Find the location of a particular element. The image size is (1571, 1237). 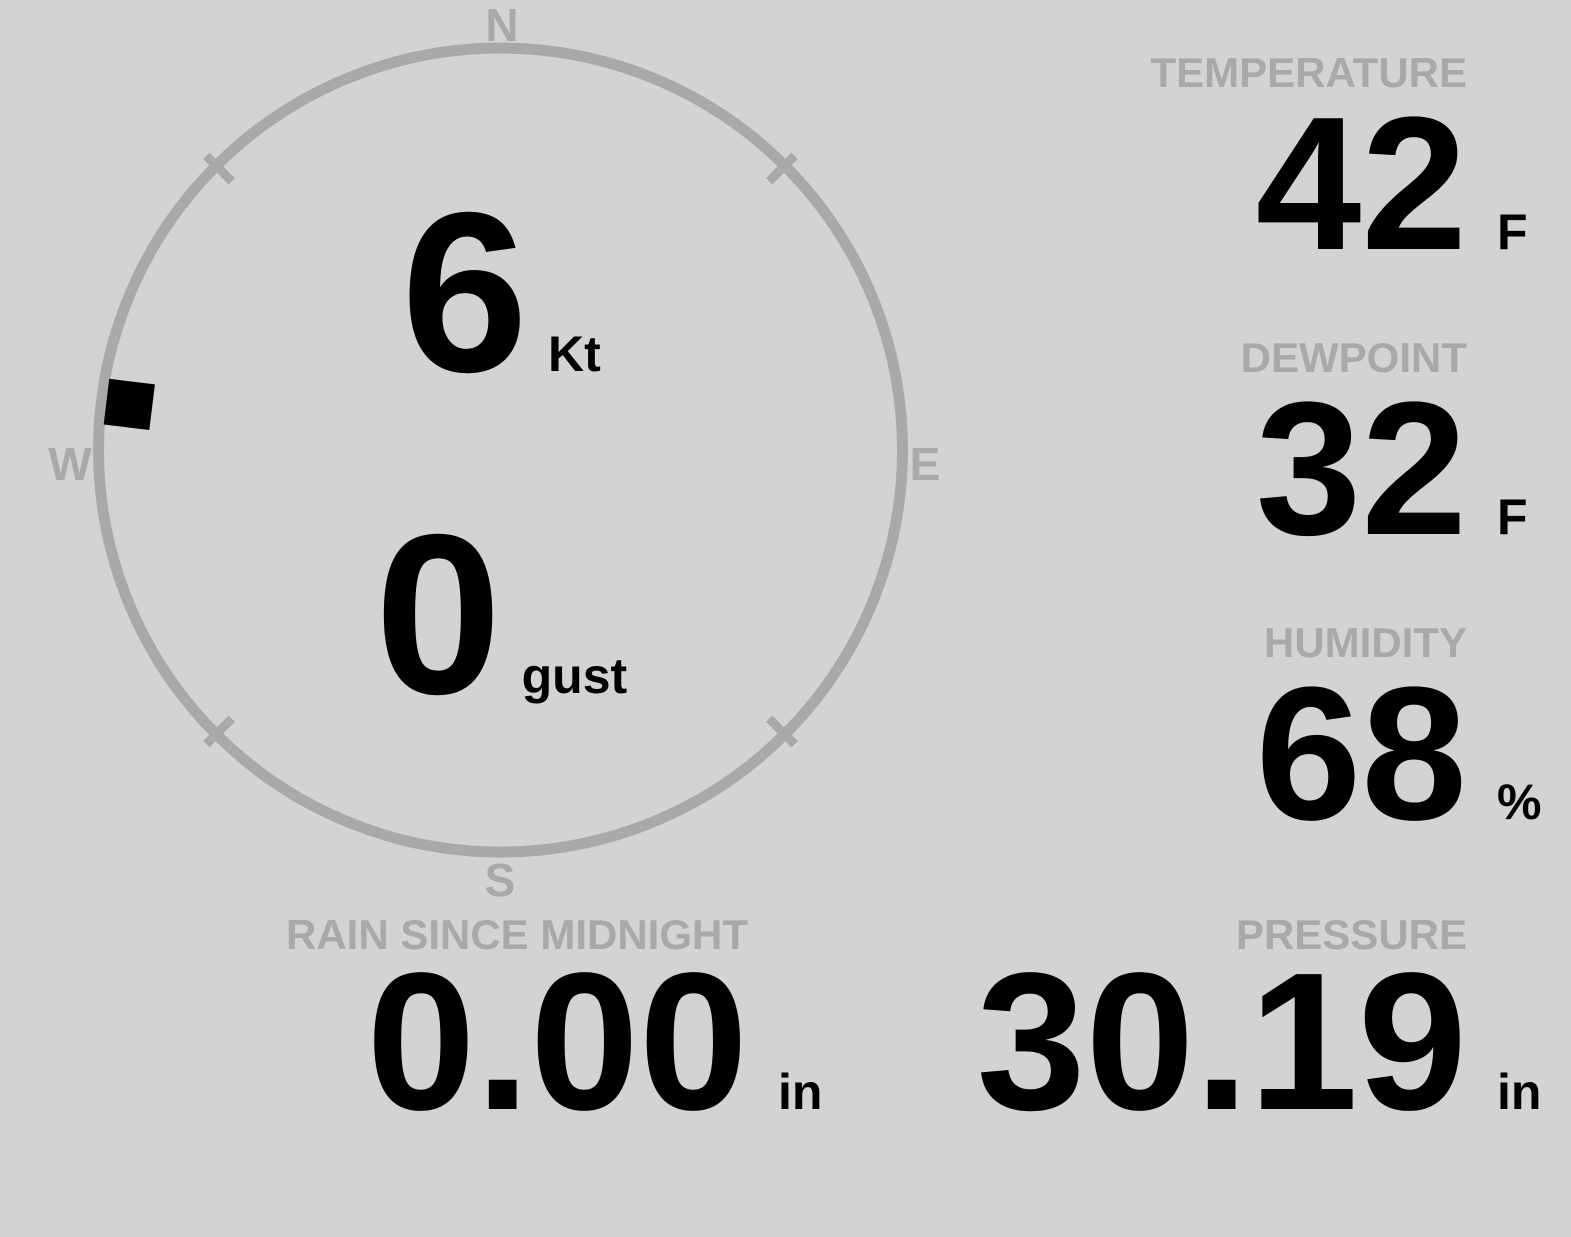

wind-direction-marker is located at coordinates (129, 404).